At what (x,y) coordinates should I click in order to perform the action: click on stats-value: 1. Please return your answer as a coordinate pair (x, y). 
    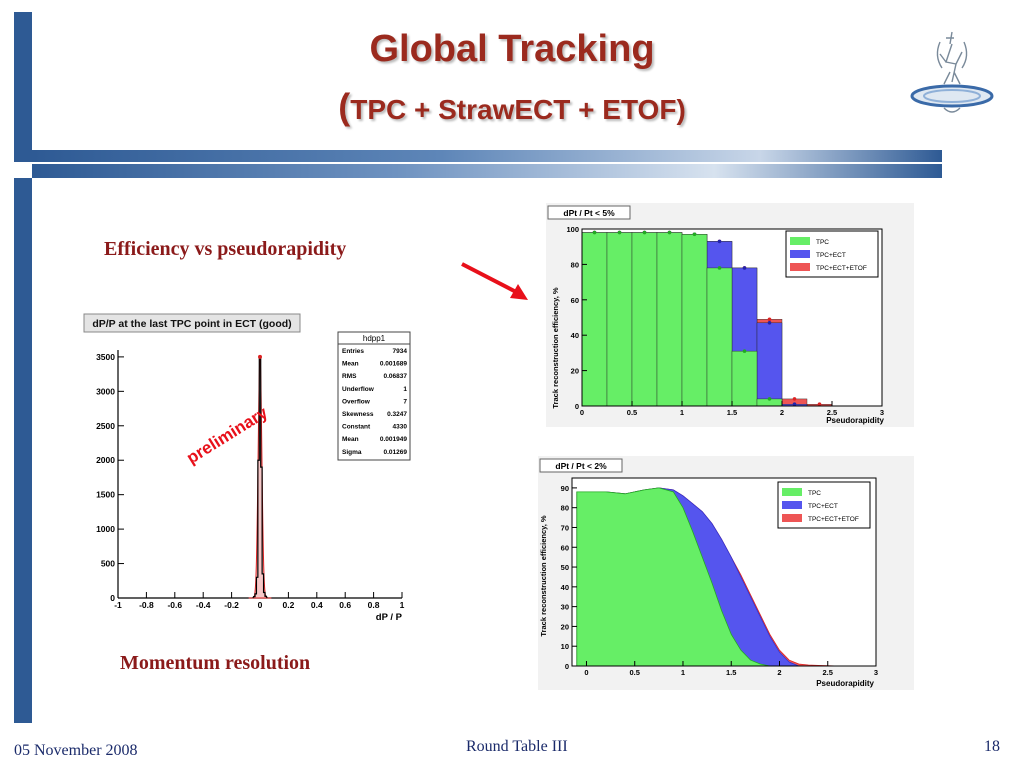
    Looking at the image, I should click on (405, 389).